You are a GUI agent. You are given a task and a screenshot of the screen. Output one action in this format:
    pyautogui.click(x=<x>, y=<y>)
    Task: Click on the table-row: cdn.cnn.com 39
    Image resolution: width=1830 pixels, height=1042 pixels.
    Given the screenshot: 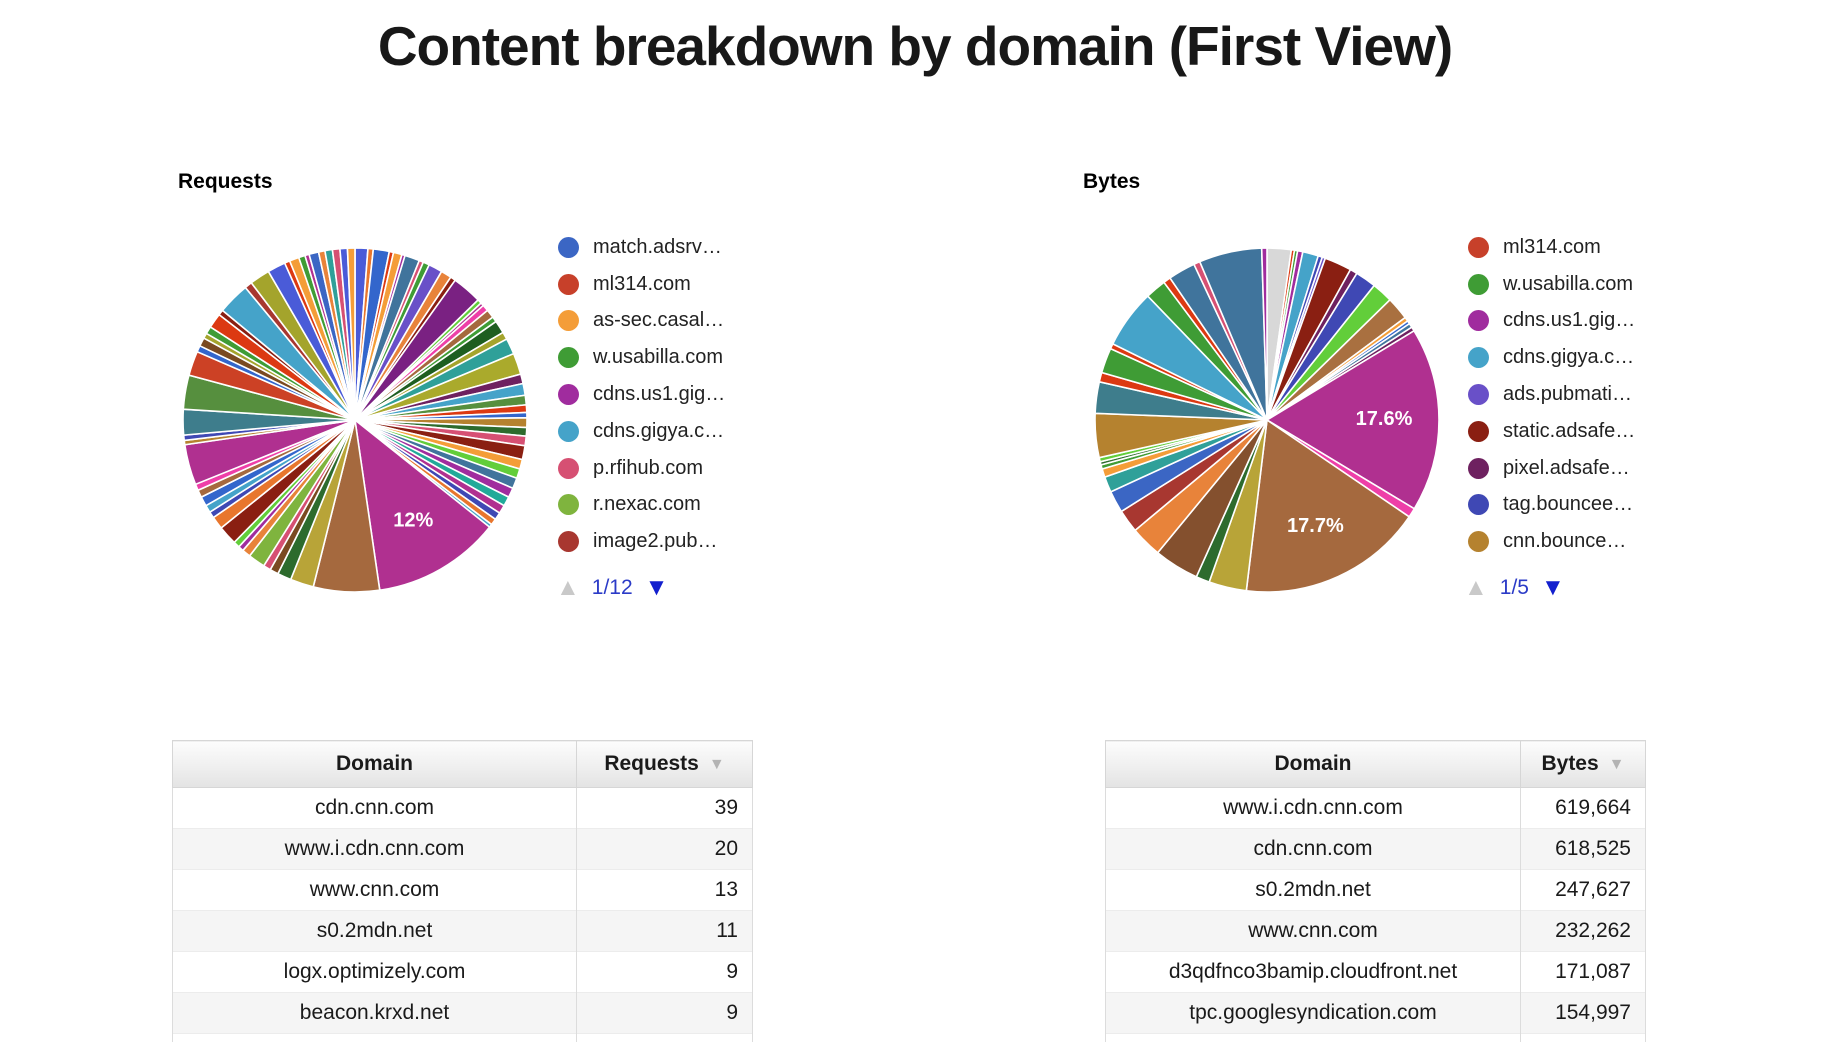 What is the action you would take?
    pyautogui.click(x=462, y=808)
    